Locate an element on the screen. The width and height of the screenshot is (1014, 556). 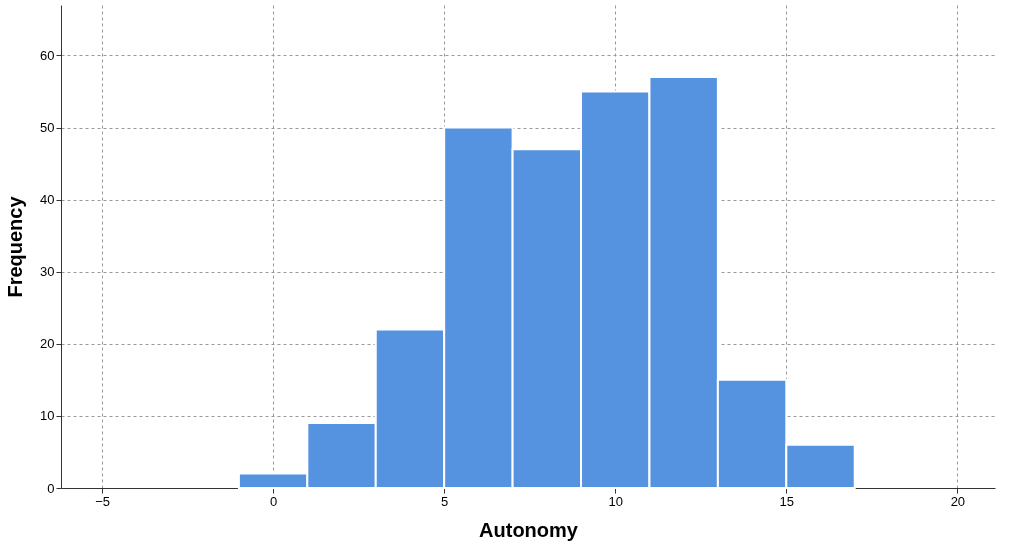
y-tick-label: 50 is located at coordinates (47, 128).